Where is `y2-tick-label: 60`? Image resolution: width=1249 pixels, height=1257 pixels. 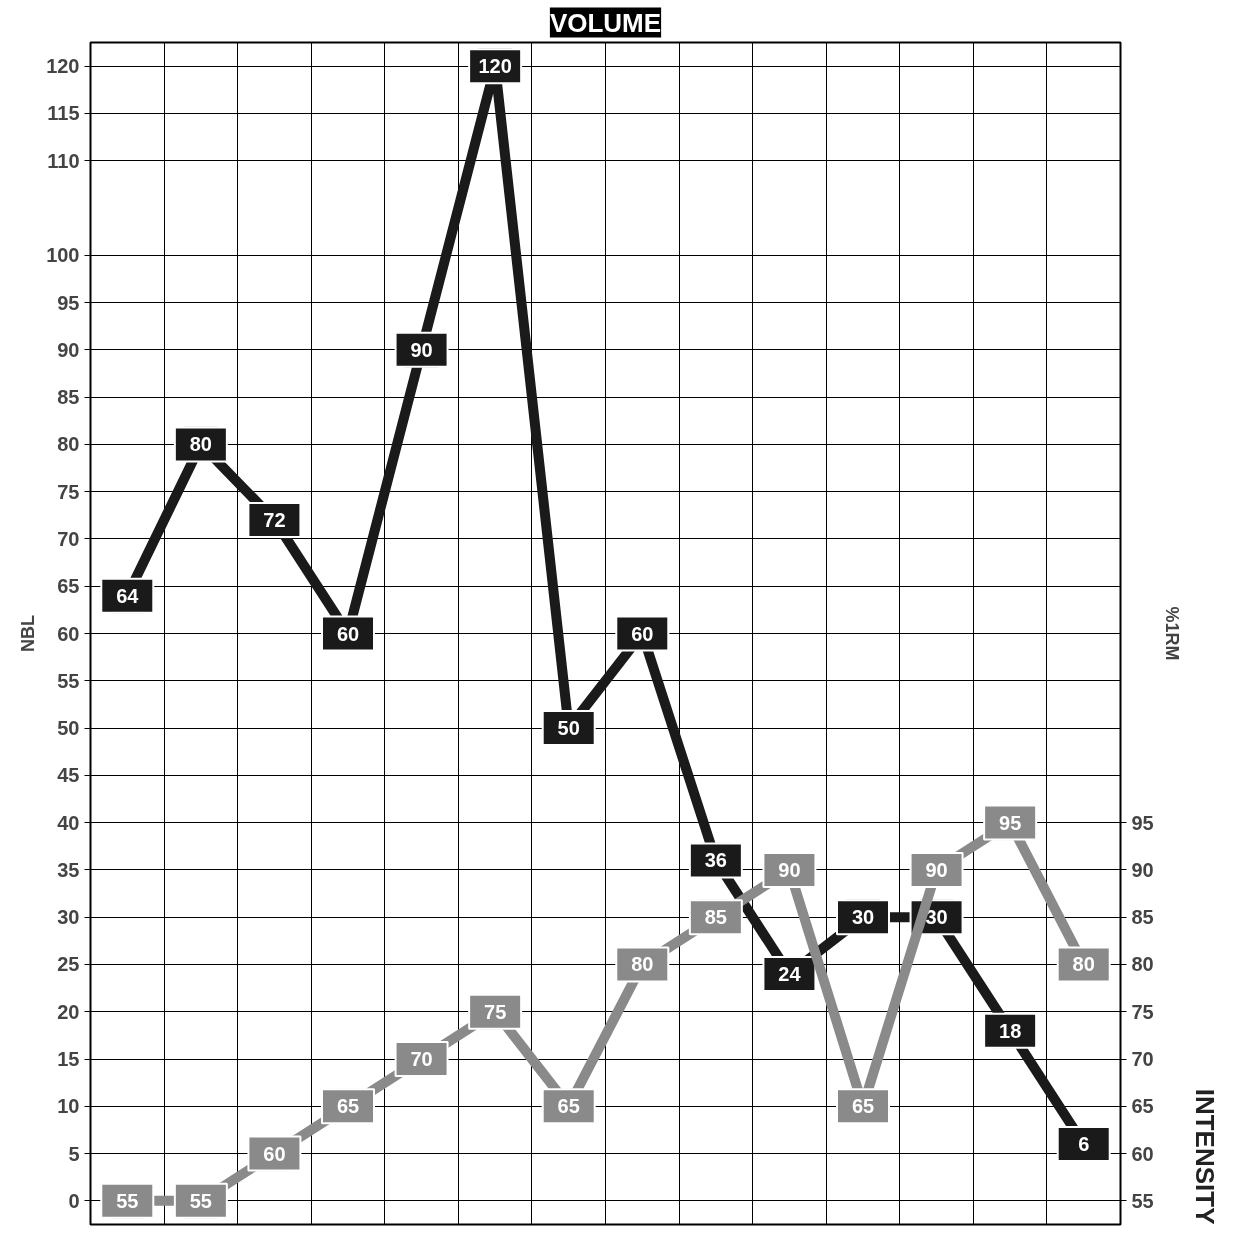
y2-tick-label: 60 is located at coordinates (1142, 1153).